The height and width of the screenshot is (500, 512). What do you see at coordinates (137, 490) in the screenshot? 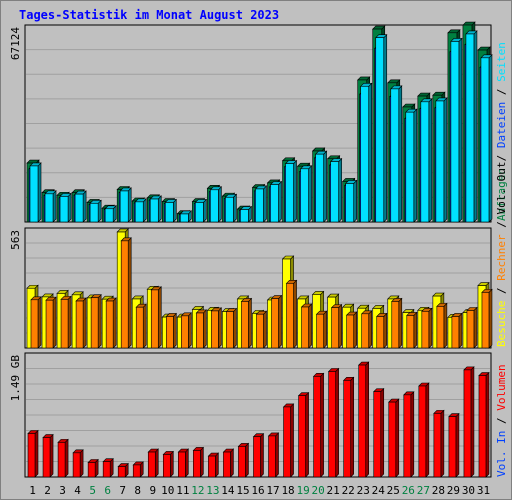
I see `x-tick-label-day-8: 8` at bounding box center [137, 490].